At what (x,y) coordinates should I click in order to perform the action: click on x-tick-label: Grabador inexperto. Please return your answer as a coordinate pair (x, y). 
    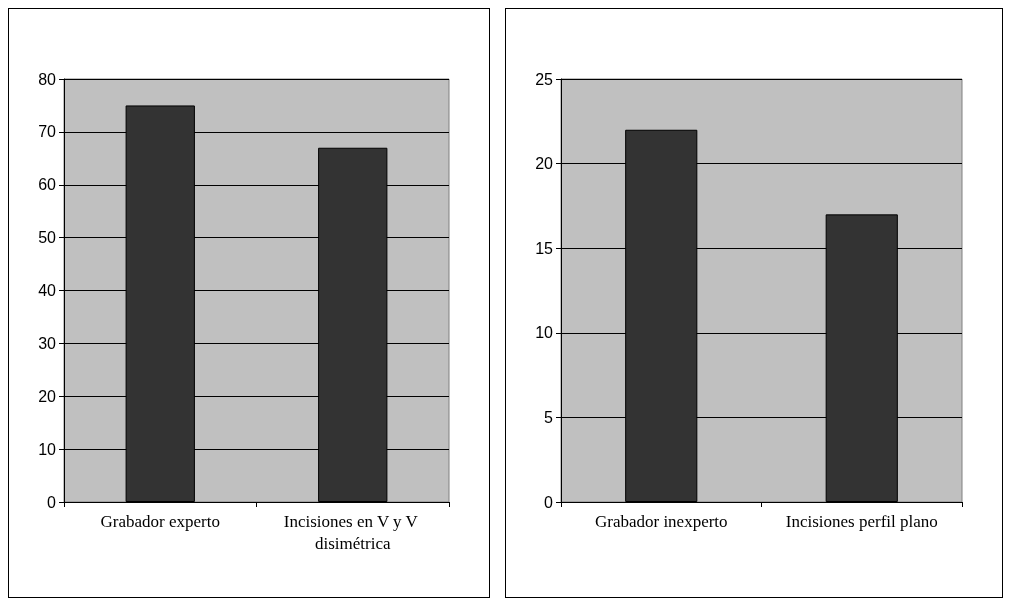
    Looking at the image, I should click on (661, 521).